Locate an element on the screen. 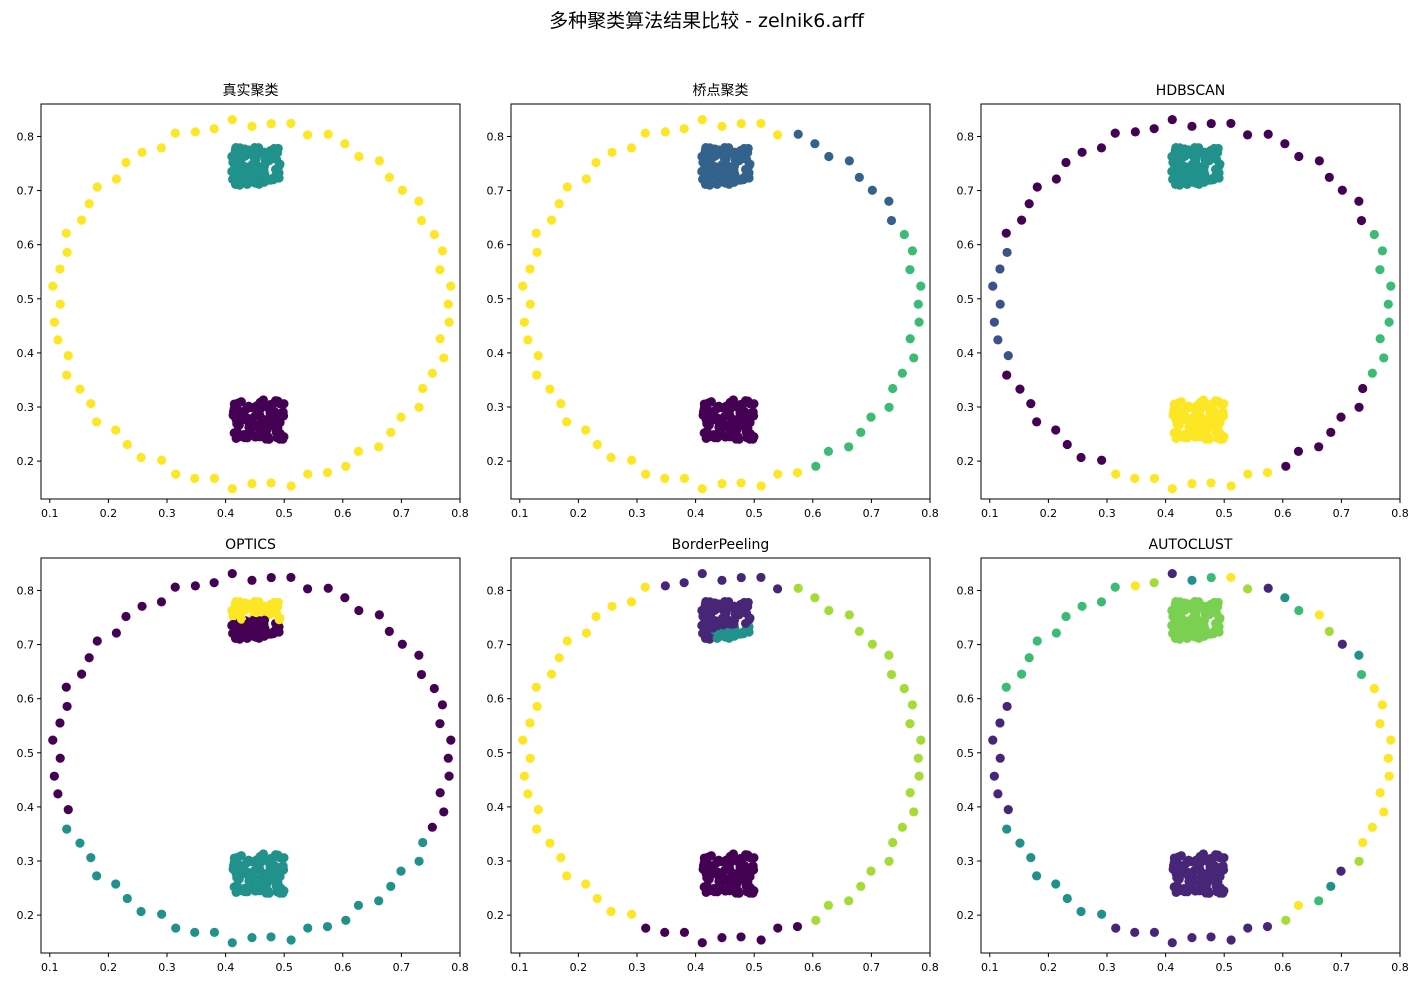  y-tick-label: 0.7 is located at coordinates (496, 191).